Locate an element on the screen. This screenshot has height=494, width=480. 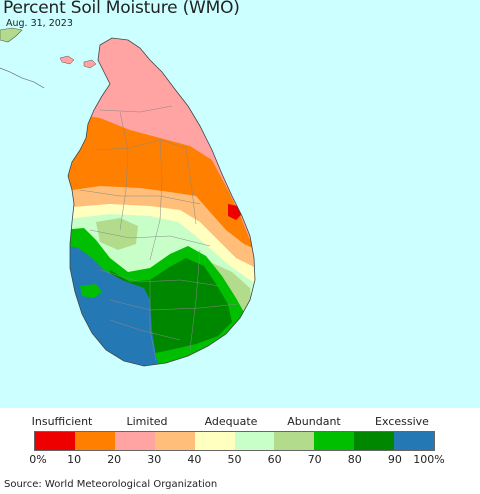
legend-category-abundant: Abundant is located at coordinates (314, 421).